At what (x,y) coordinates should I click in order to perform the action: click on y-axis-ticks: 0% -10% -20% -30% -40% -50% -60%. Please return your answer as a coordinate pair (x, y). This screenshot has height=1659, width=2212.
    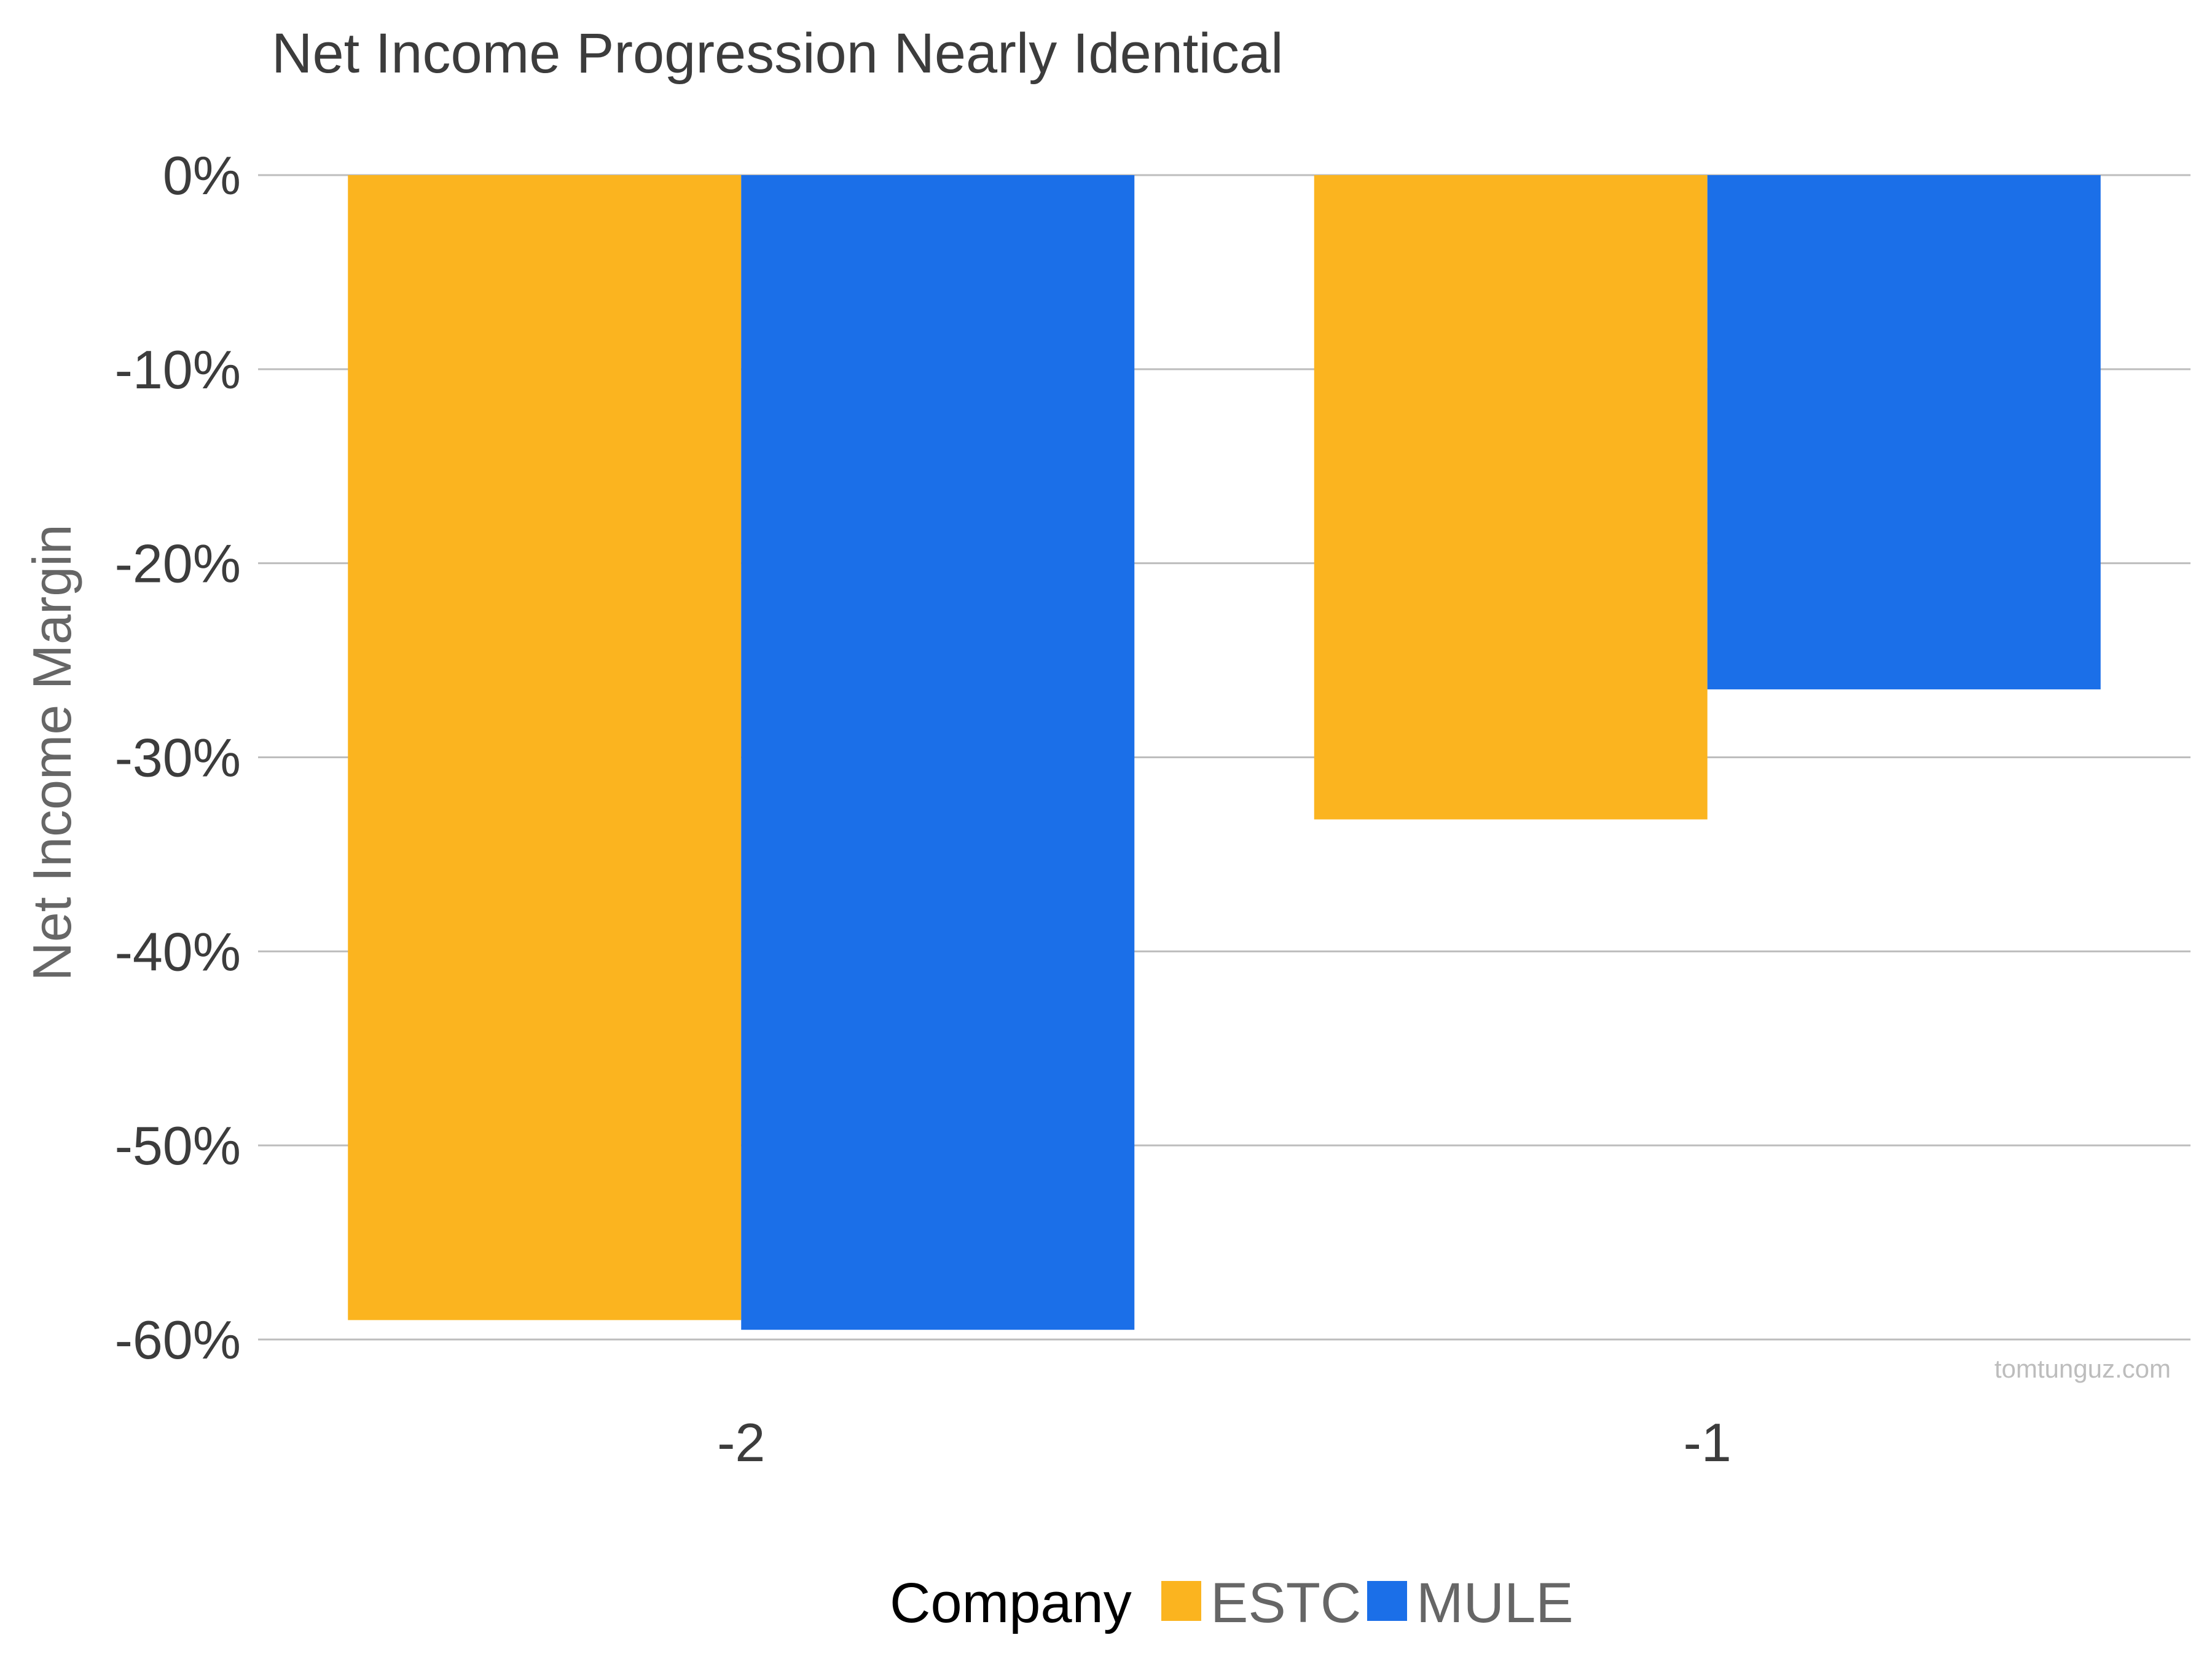
    Looking at the image, I should click on (178, 757).